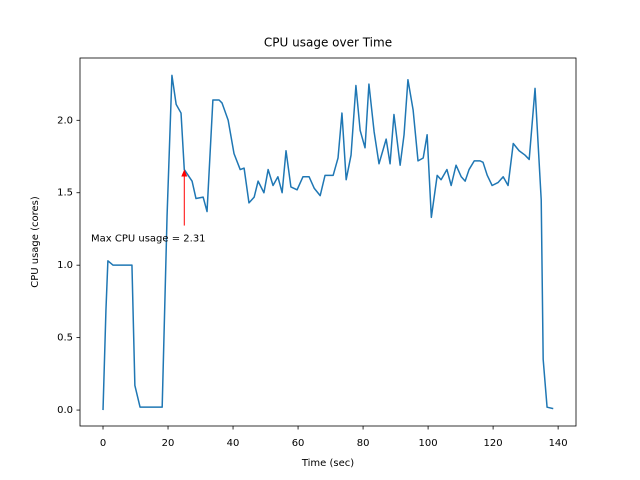  Describe the element at coordinates (65, 120) in the screenshot. I see `y-tick-label: 2.0` at that location.